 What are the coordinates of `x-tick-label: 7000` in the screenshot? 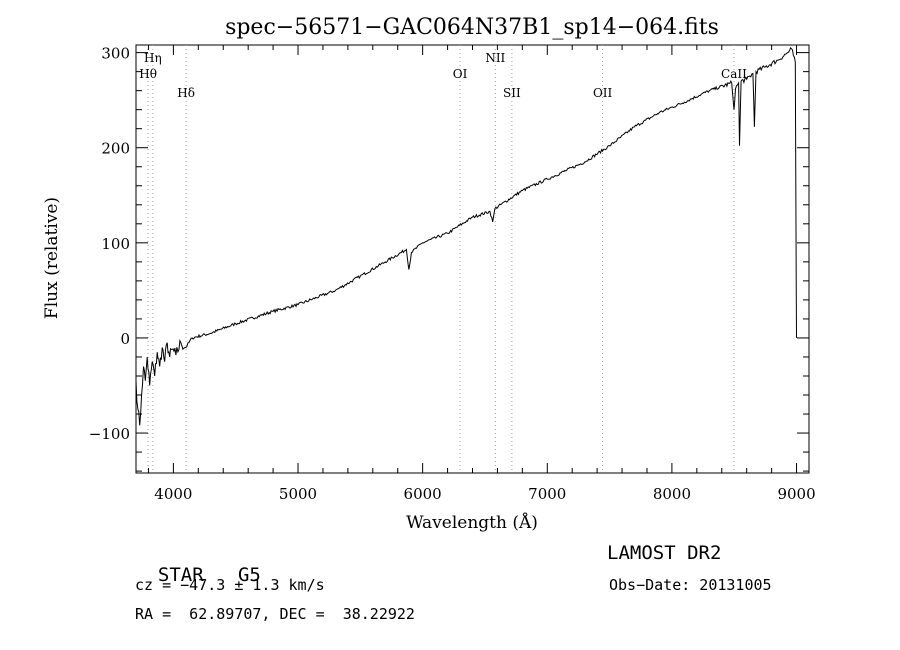 It's located at (547, 494).